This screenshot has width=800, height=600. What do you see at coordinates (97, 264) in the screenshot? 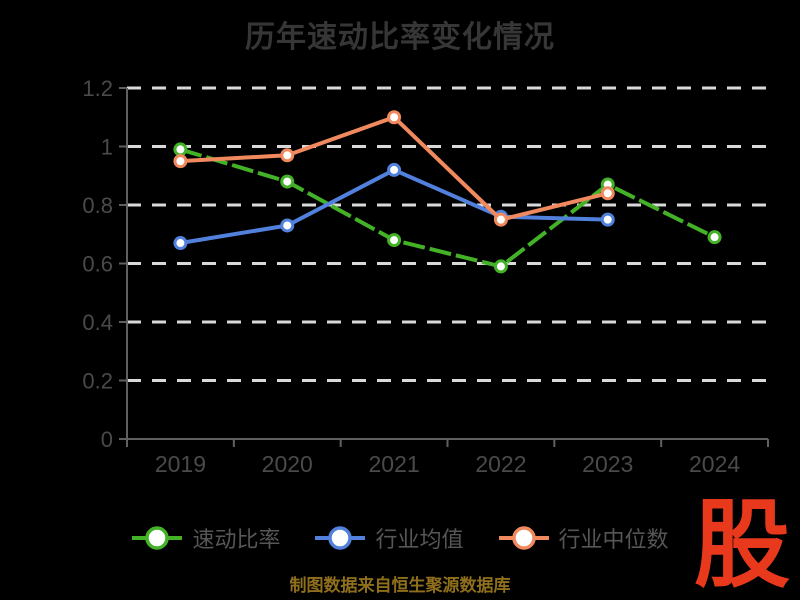
I see `y-tick-label: 0.6` at bounding box center [97, 264].